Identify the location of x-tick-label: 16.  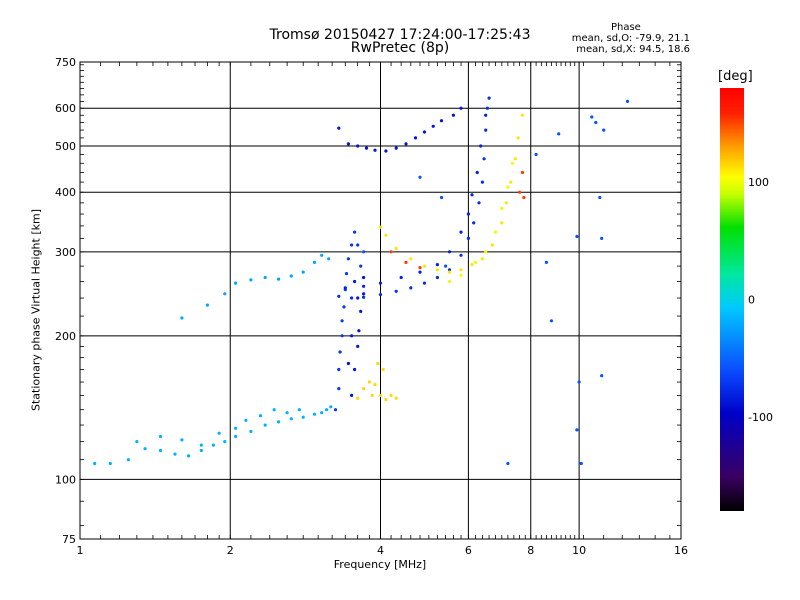
(681, 550).